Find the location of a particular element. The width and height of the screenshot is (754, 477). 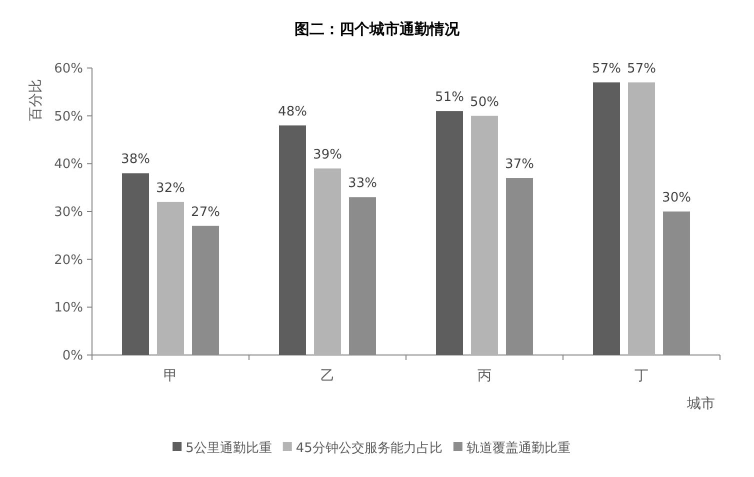

data-label: 51% is located at coordinates (449, 98).